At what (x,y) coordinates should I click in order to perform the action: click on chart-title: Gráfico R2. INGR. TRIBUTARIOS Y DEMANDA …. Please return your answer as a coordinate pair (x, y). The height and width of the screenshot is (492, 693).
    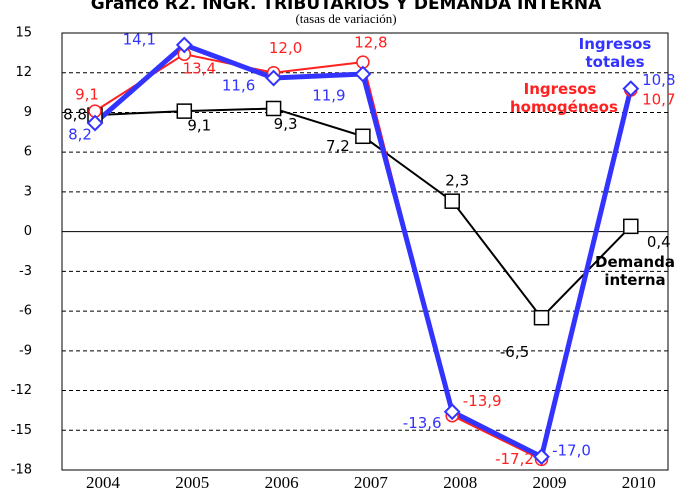
    Looking at the image, I should click on (346, 7).